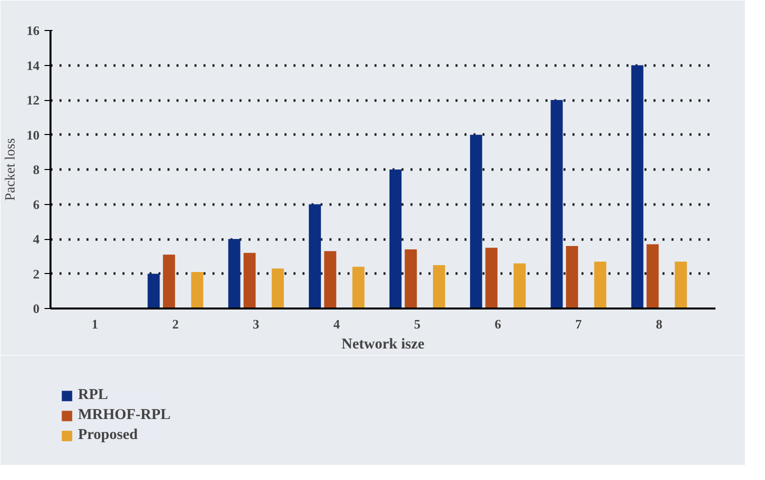 Image resolution: width=765 pixels, height=480 pixels. What do you see at coordinates (659, 324) in the screenshot?
I see `x-tick-label: 8` at bounding box center [659, 324].